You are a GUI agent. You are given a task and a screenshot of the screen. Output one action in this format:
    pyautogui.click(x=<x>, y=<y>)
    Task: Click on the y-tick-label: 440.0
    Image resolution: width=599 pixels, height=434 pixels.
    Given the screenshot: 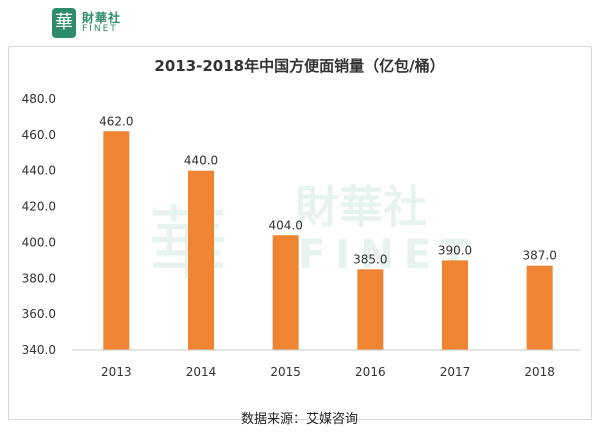 What is the action you would take?
    pyautogui.click(x=39, y=171)
    